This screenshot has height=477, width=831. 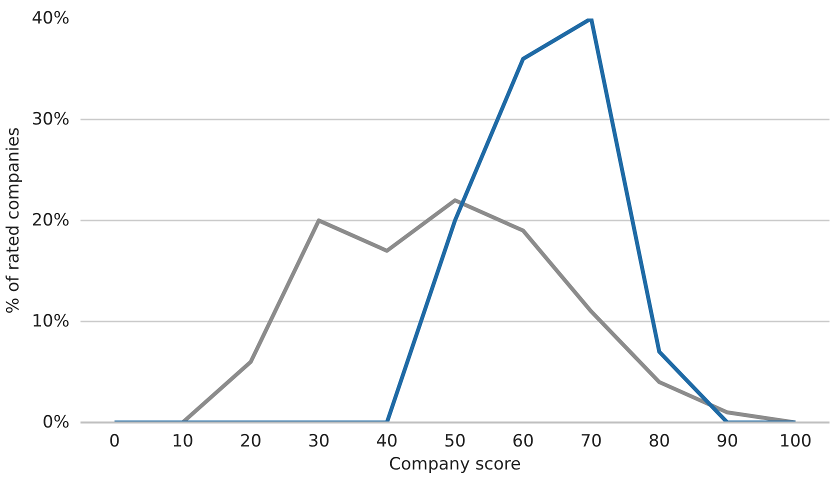 What do you see at coordinates (51, 322) in the screenshot?
I see `y-tick-label: 10%` at bounding box center [51, 322].